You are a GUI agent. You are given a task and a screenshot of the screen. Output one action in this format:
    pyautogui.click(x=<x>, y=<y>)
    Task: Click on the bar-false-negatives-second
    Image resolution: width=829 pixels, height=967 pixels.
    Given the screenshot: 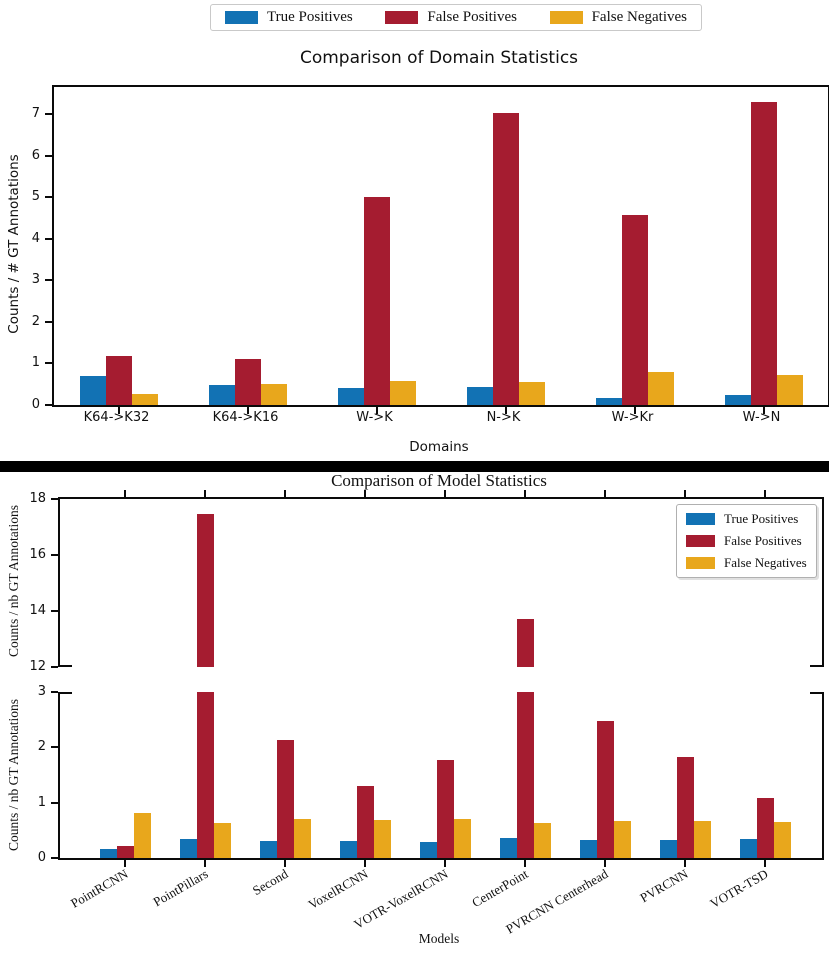 What is the action you would take?
    pyautogui.click(x=302, y=838)
    